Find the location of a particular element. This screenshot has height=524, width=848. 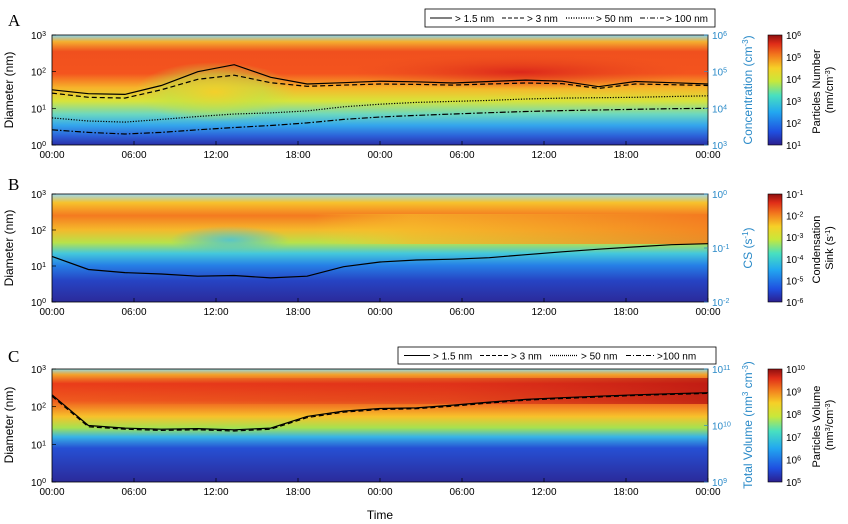

panel-a-y-ticks: 10⁰ 10¹ 10² 10³ is located at coordinates (43, 91).